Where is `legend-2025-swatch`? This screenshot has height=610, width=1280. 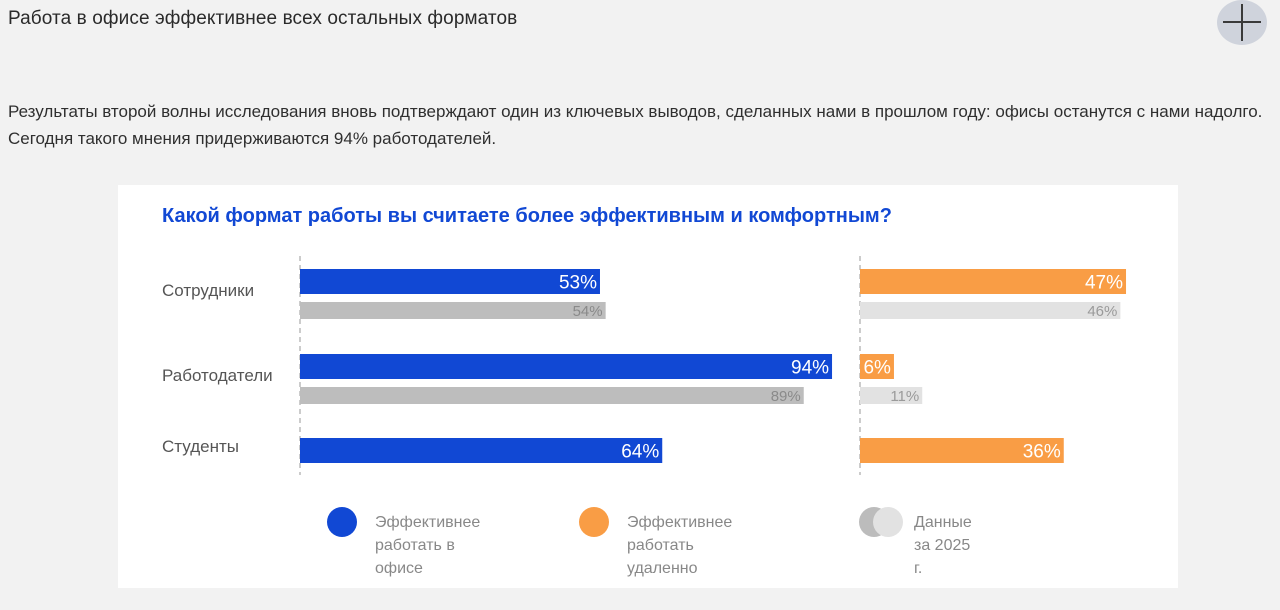
legend-2025-swatch is located at coordinates (883, 522).